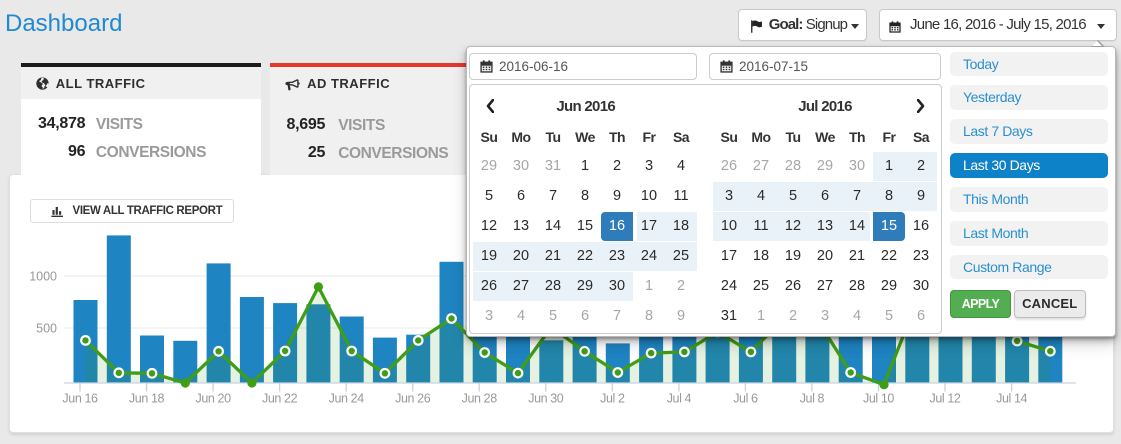  Describe the element at coordinates (80, 399) in the screenshot. I see `svg-text: Jun 16` at that location.